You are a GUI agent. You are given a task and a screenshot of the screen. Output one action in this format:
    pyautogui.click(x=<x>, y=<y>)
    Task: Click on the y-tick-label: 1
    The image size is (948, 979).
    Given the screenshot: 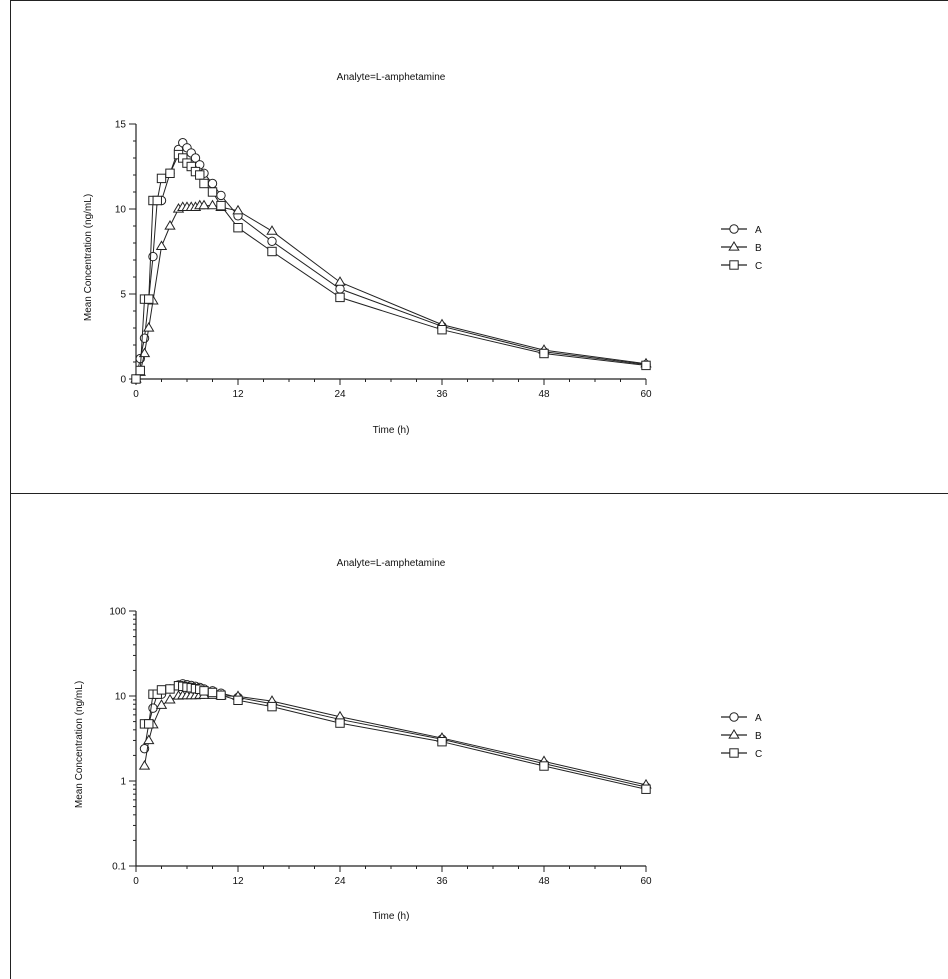 What is the action you would take?
    pyautogui.click(x=123, y=782)
    